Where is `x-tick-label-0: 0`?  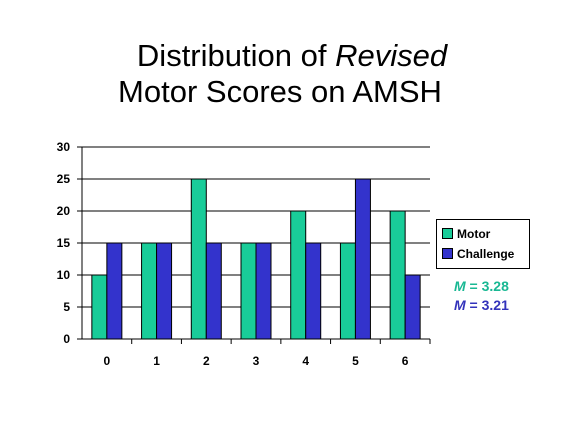 x-tick-label-0: 0 is located at coordinates (107, 361).